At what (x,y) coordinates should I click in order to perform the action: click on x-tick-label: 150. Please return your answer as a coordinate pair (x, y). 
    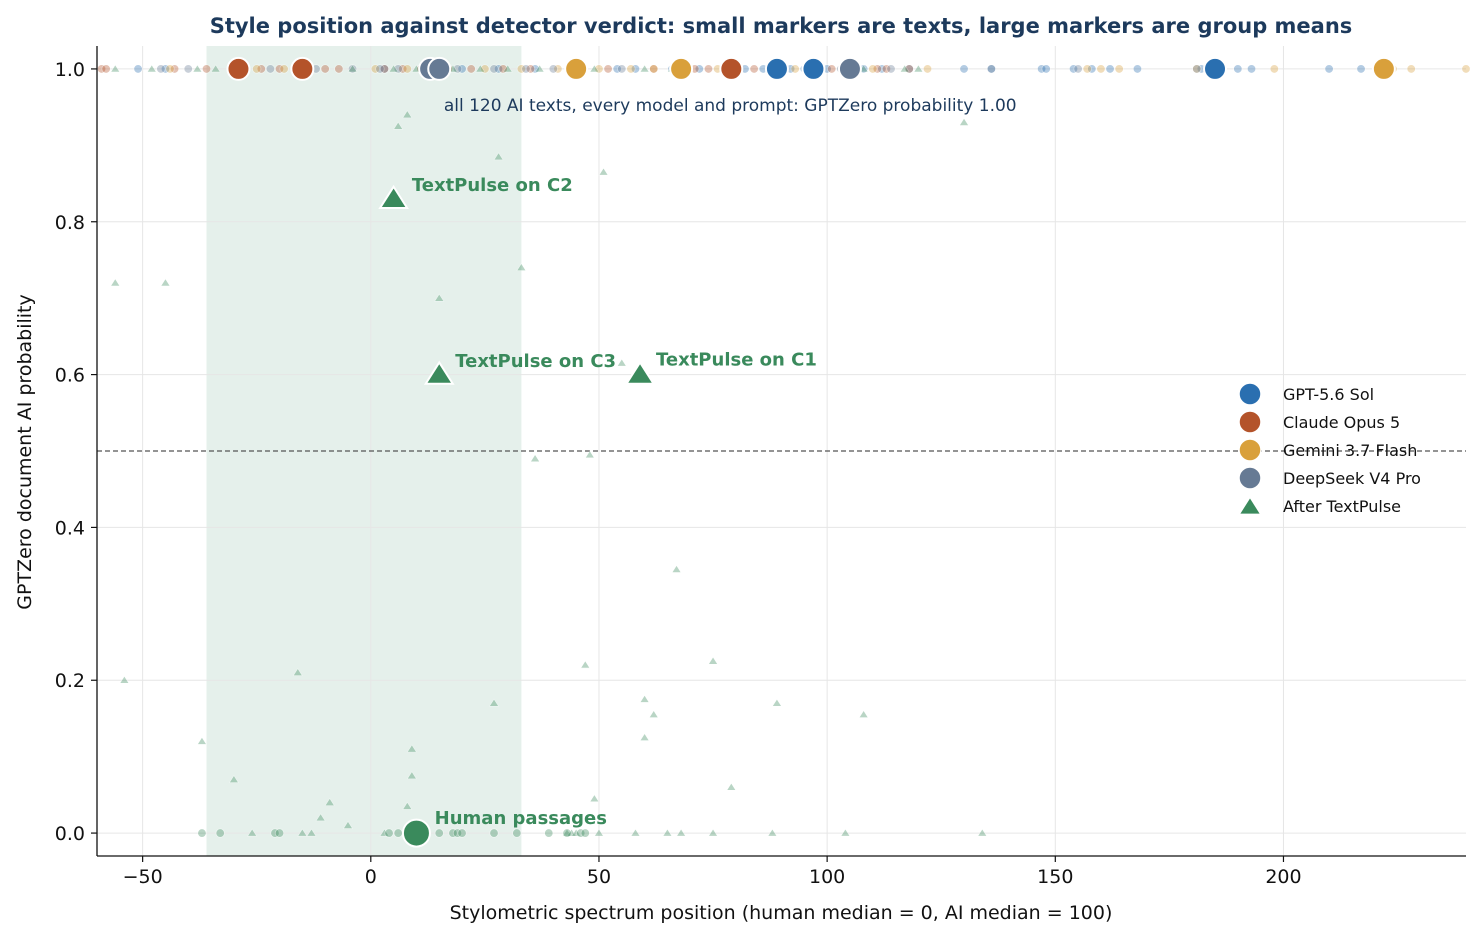
    Looking at the image, I should click on (1055, 877).